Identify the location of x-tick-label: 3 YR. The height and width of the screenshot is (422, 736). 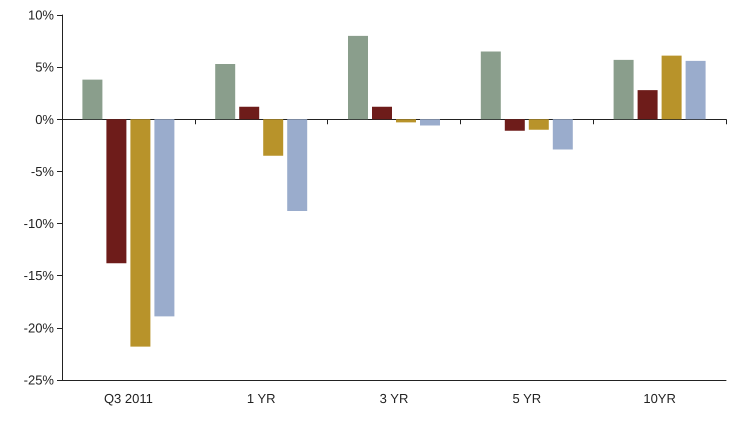
(394, 398).